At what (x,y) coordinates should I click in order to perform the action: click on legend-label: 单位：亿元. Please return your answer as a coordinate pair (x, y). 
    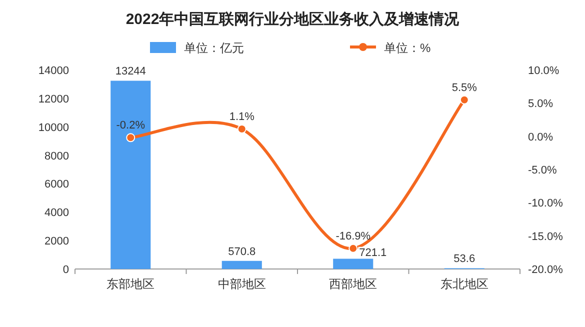
    Looking at the image, I should click on (214, 48).